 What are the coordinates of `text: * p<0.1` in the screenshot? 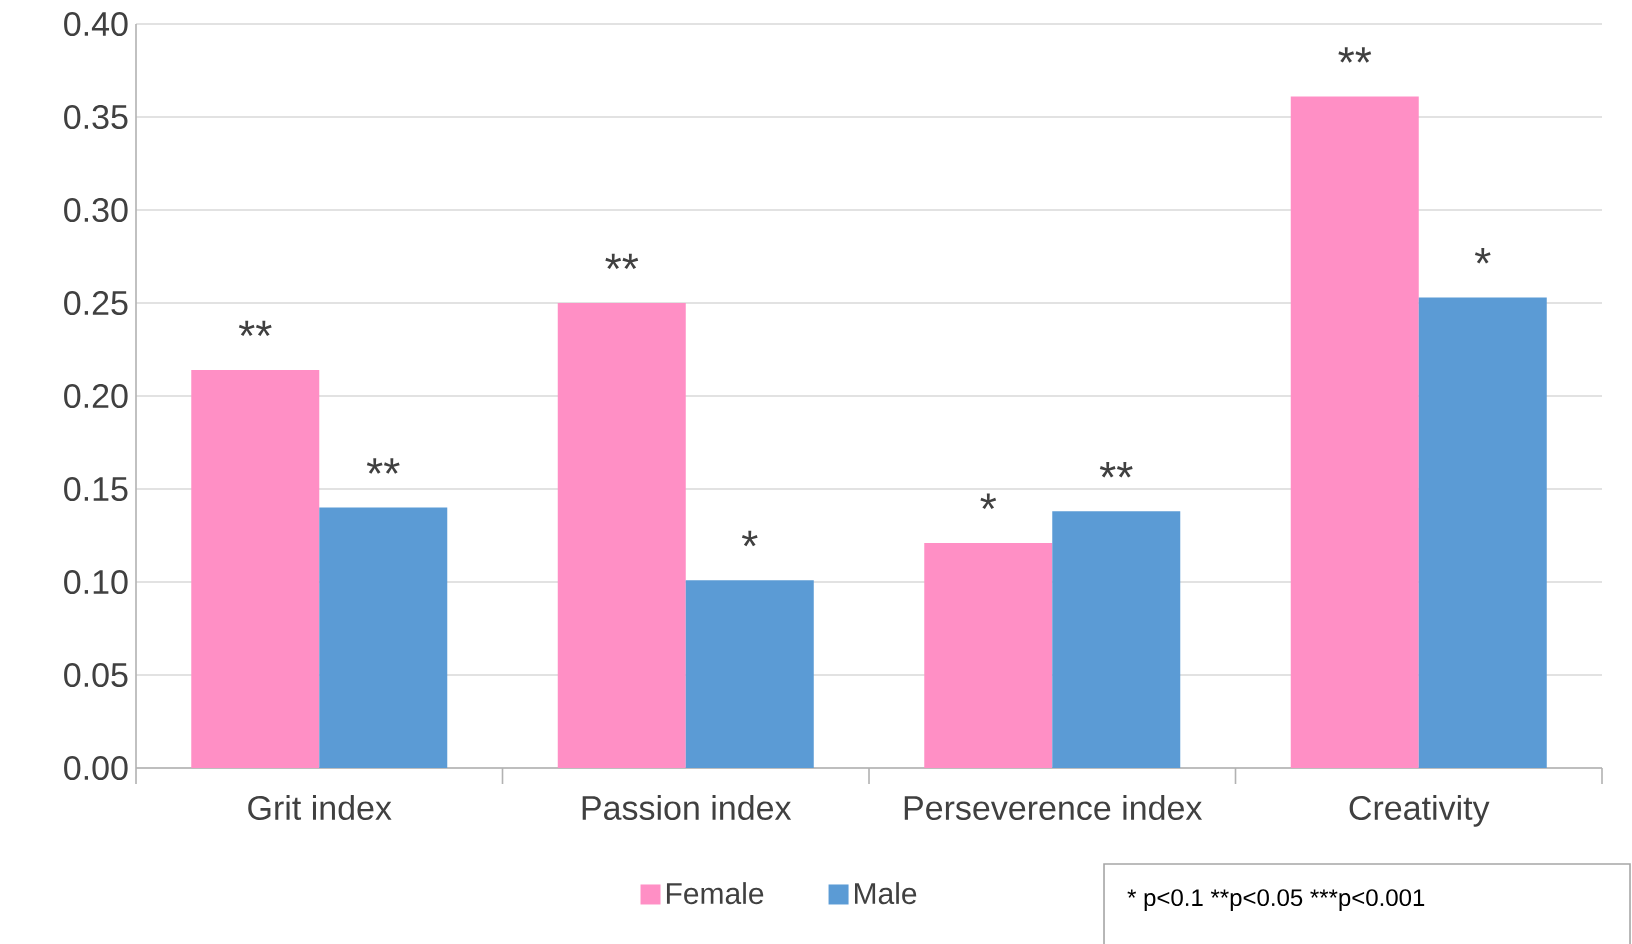 It's located at (1165, 900).